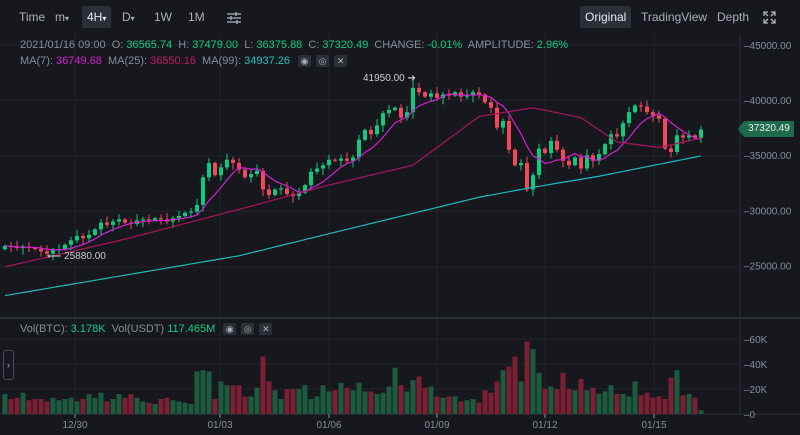  What do you see at coordinates (149, 45) in the screenshot?
I see `open-value: 36565.74` at bounding box center [149, 45].